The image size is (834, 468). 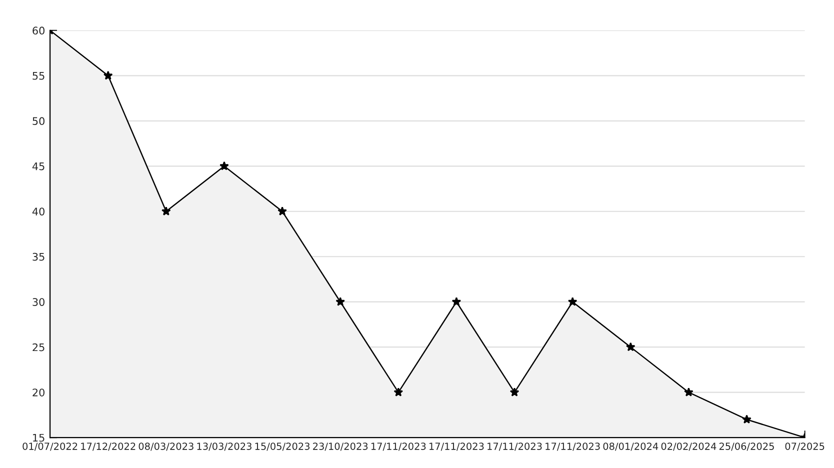 I want to click on y-tick-label: 20, so click(x=38, y=392).